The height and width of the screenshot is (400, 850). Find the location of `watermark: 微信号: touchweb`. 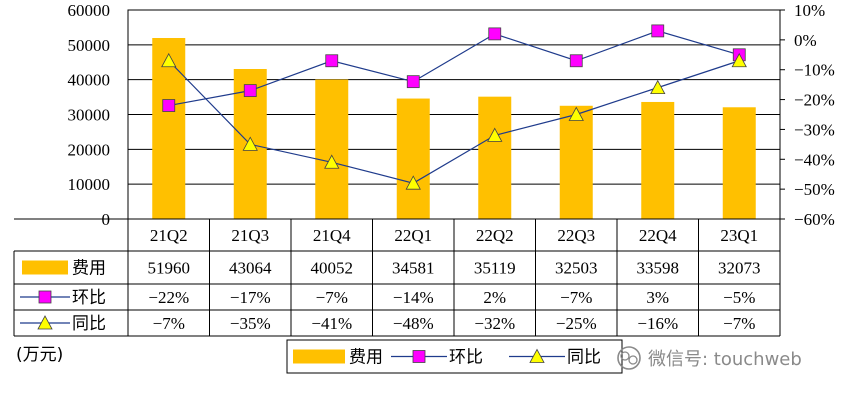

watermark: 微信号: touchweb is located at coordinates (709, 358).